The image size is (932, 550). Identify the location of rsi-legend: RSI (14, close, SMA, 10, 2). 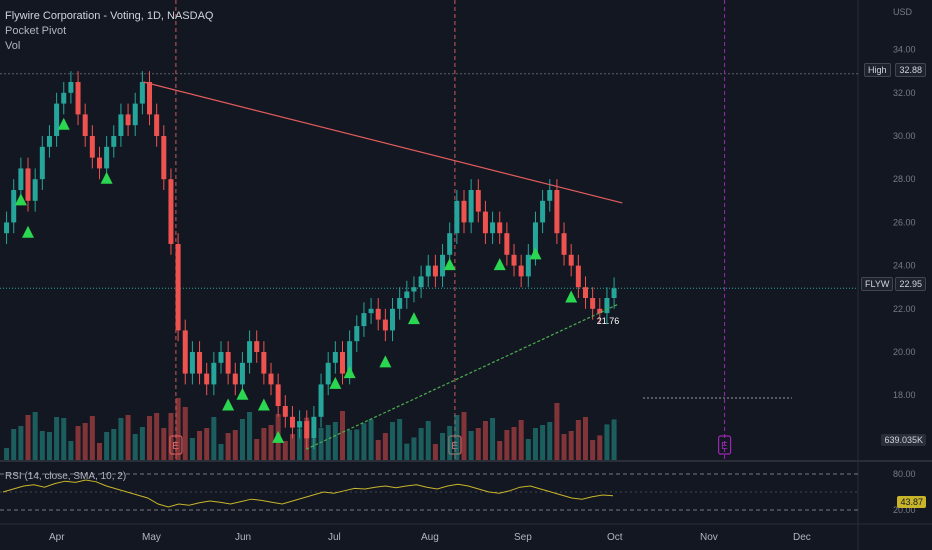
(66, 476).